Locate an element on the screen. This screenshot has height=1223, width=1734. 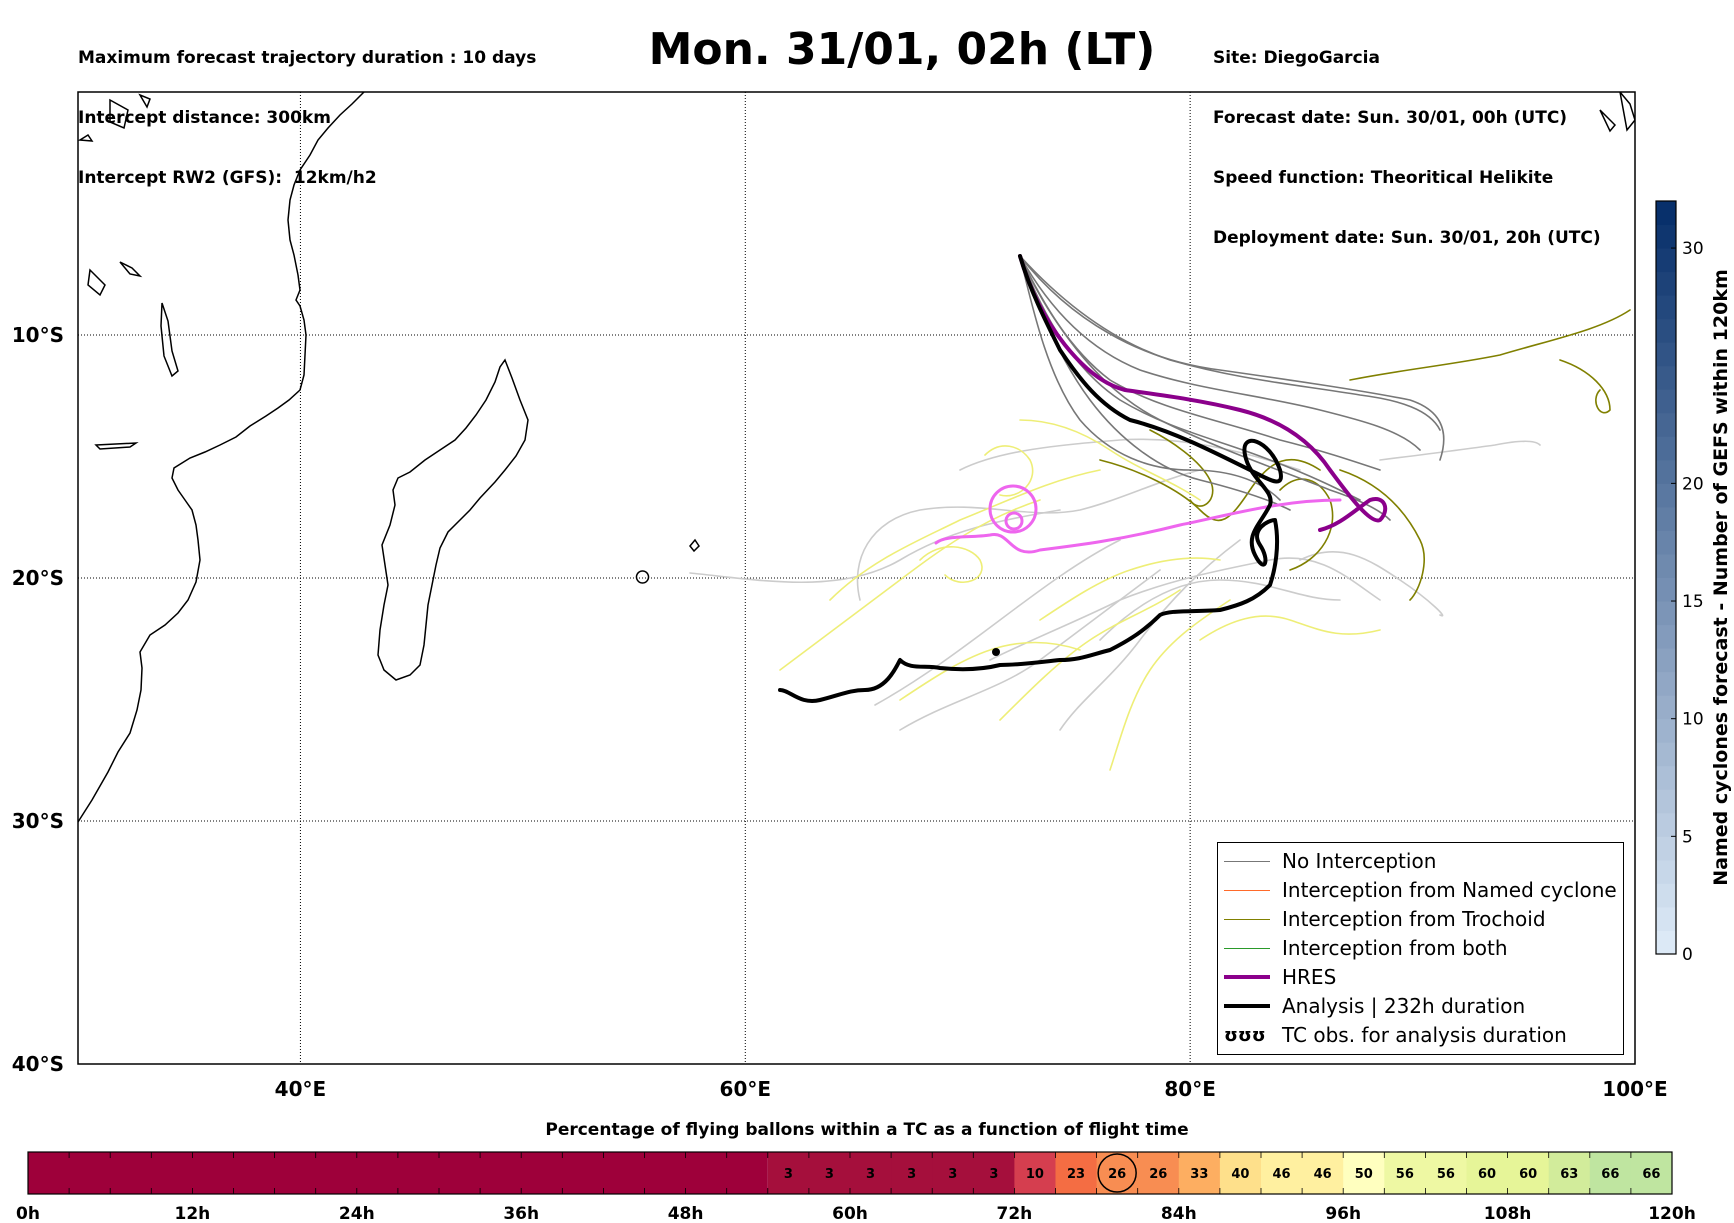
legend-item-trochoid: Interception from Trochoid is located at coordinates (1385, 919).